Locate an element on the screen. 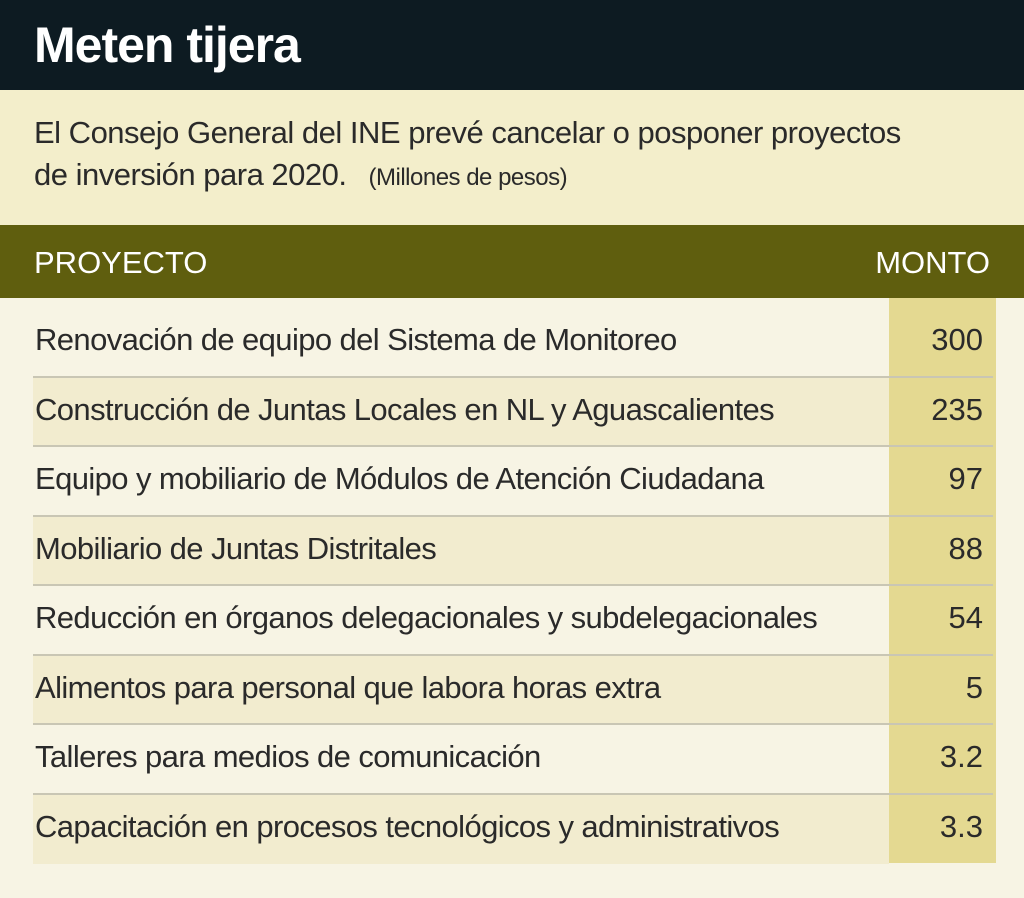  page-title: Meten tijera is located at coordinates (167, 45).